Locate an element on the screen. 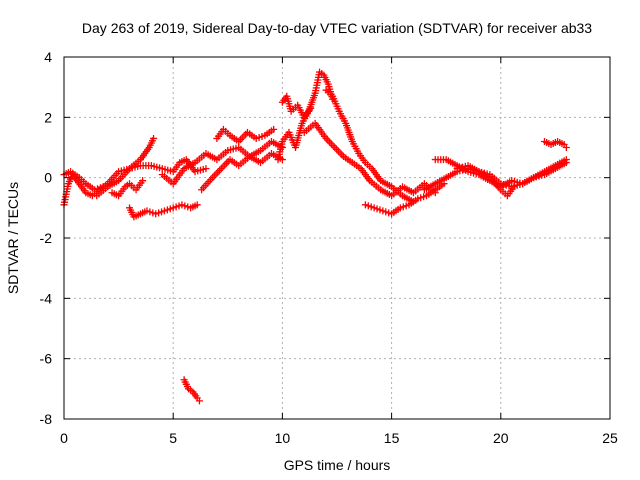  x-axis-label: GPS time / hours is located at coordinates (337, 465).